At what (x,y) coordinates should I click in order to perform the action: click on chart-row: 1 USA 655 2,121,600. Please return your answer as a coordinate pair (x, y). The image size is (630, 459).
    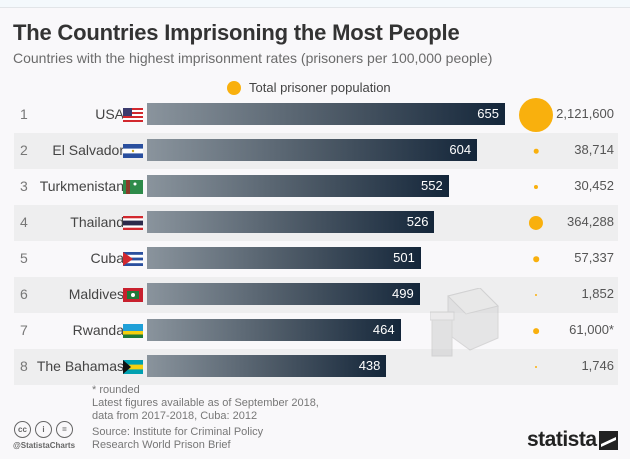
    Looking at the image, I should click on (316, 115).